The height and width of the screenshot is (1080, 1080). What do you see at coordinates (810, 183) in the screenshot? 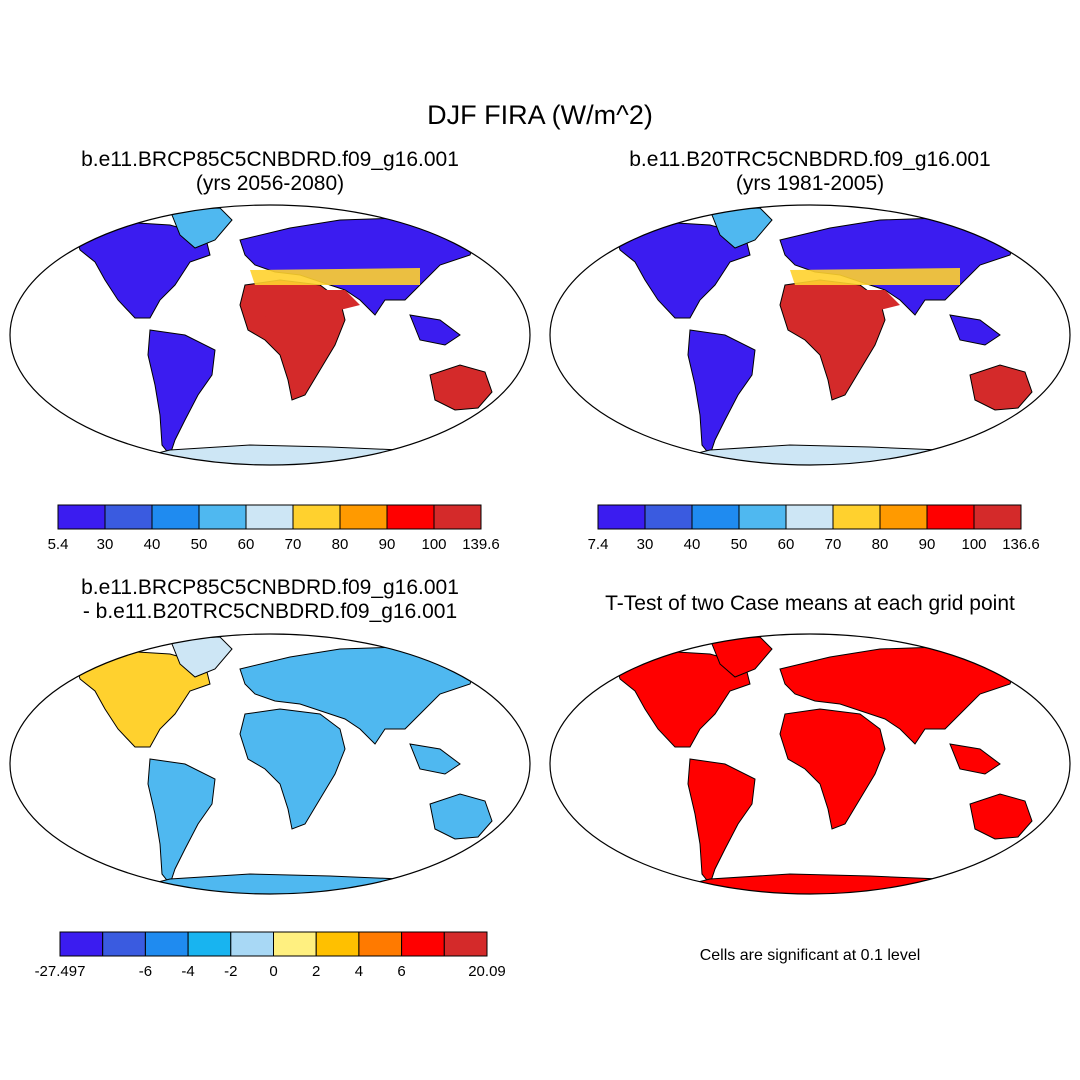
I see `panel-title-historical-line2: (yrs 1981-2005)` at bounding box center [810, 183].